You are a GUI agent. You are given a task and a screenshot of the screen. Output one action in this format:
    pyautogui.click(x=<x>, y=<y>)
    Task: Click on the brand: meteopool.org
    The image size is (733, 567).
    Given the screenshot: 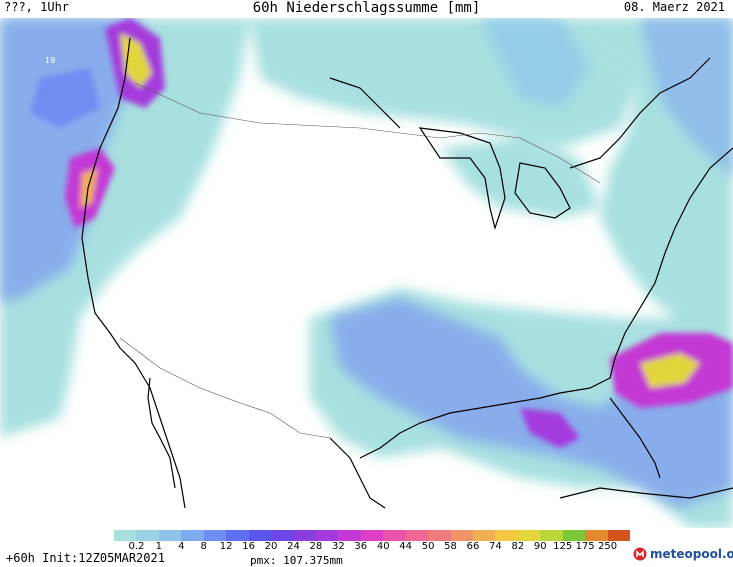 What is the action you would take?
    pyautogui.click(x=683, y=554)
    